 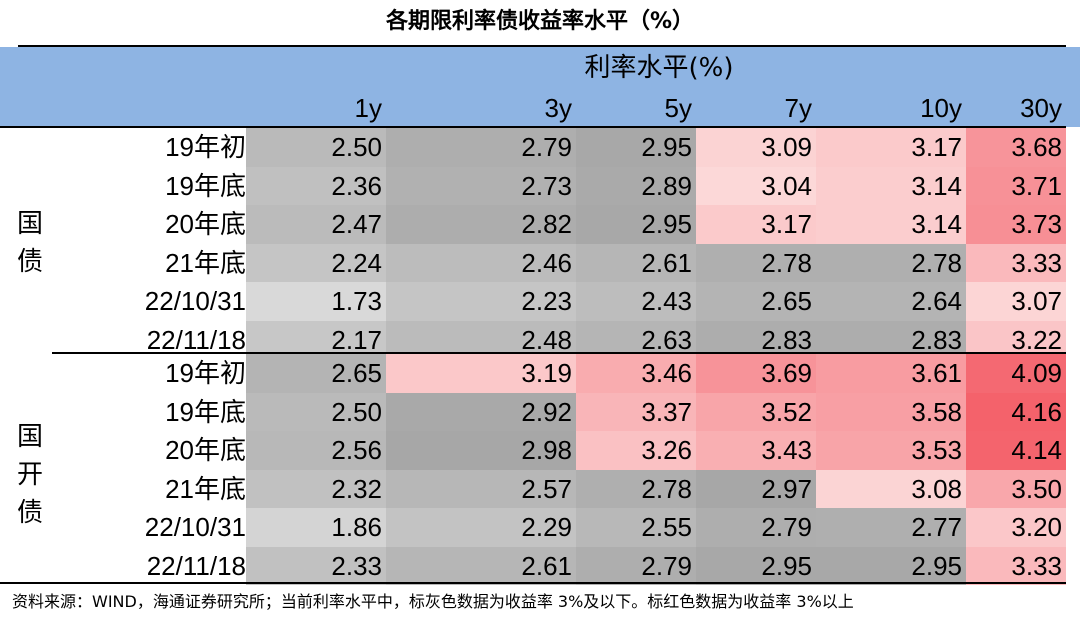 What do you see at coordinates (756, 488) in the screenshot?
I see `table-cell: 2.97` at bounding box center [756, 488].